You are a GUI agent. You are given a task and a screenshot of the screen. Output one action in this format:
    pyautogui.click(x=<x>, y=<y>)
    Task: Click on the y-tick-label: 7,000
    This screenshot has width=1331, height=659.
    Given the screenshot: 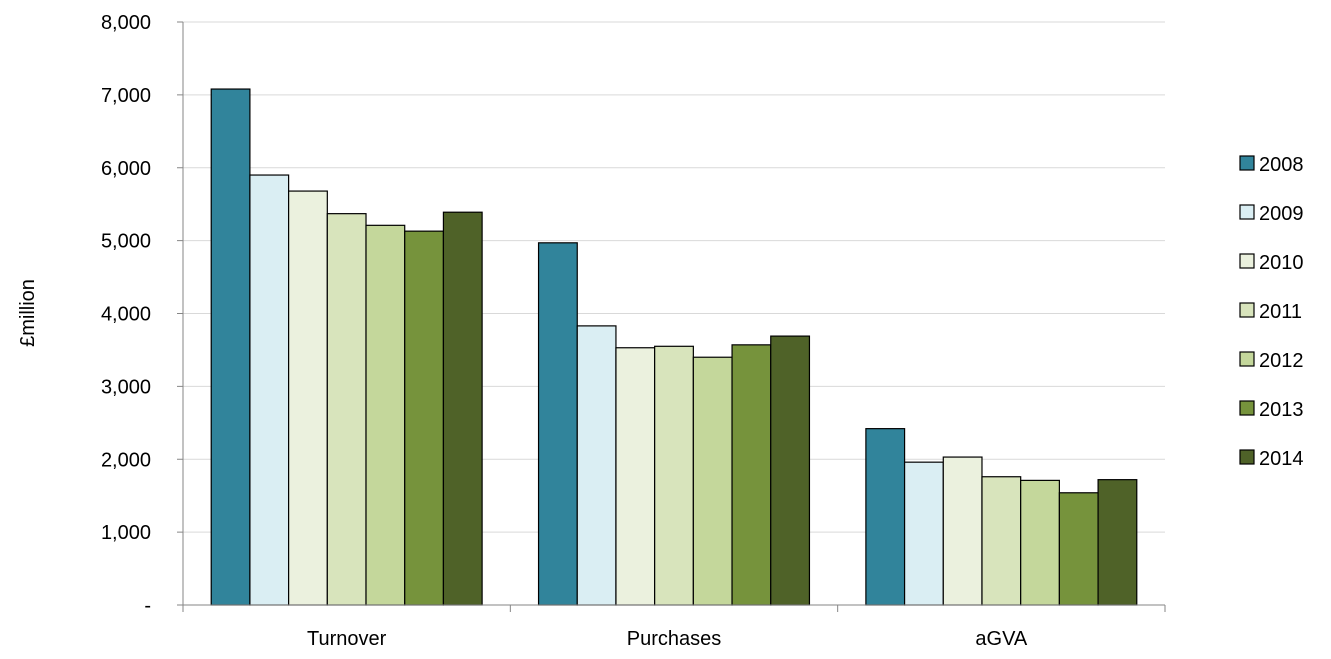 What is the action you would take?
    pyautogui.click(x=126, y=96)
    